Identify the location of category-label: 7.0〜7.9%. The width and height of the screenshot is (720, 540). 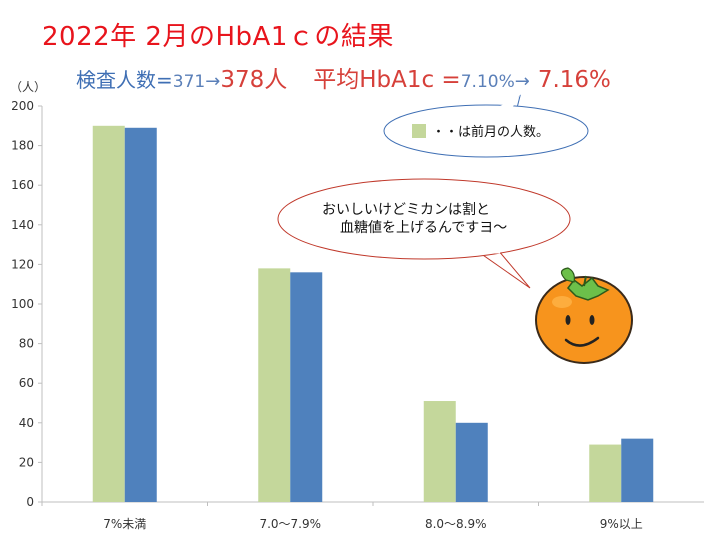
(290, 524).